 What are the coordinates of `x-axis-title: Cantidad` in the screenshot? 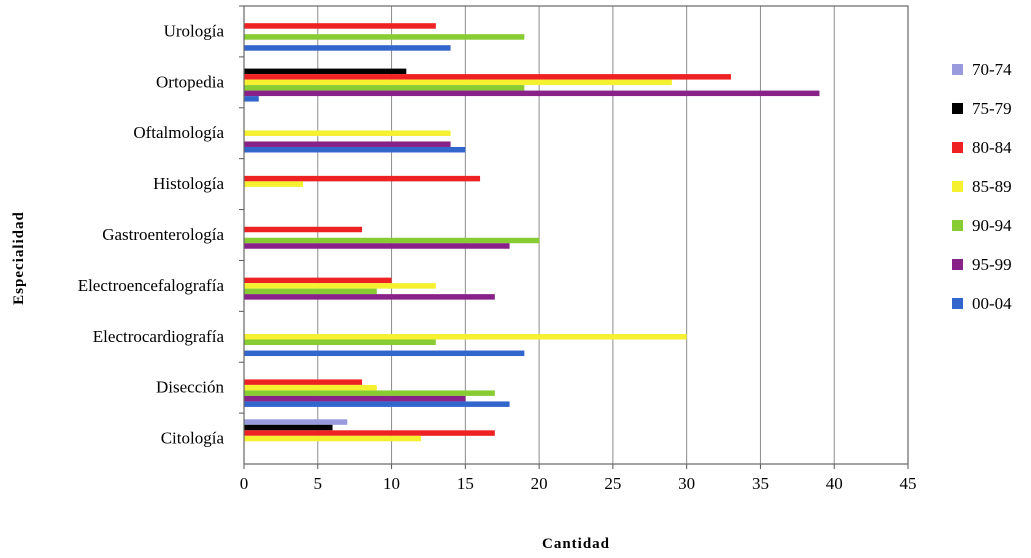 It's located at (576, 544).